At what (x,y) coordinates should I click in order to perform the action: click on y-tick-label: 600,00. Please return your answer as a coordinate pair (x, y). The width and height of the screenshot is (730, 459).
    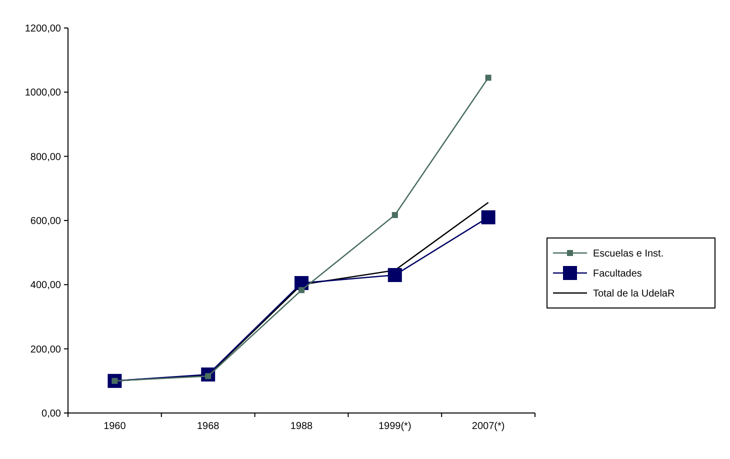
    Looking at the image, I should click on (46, 221).